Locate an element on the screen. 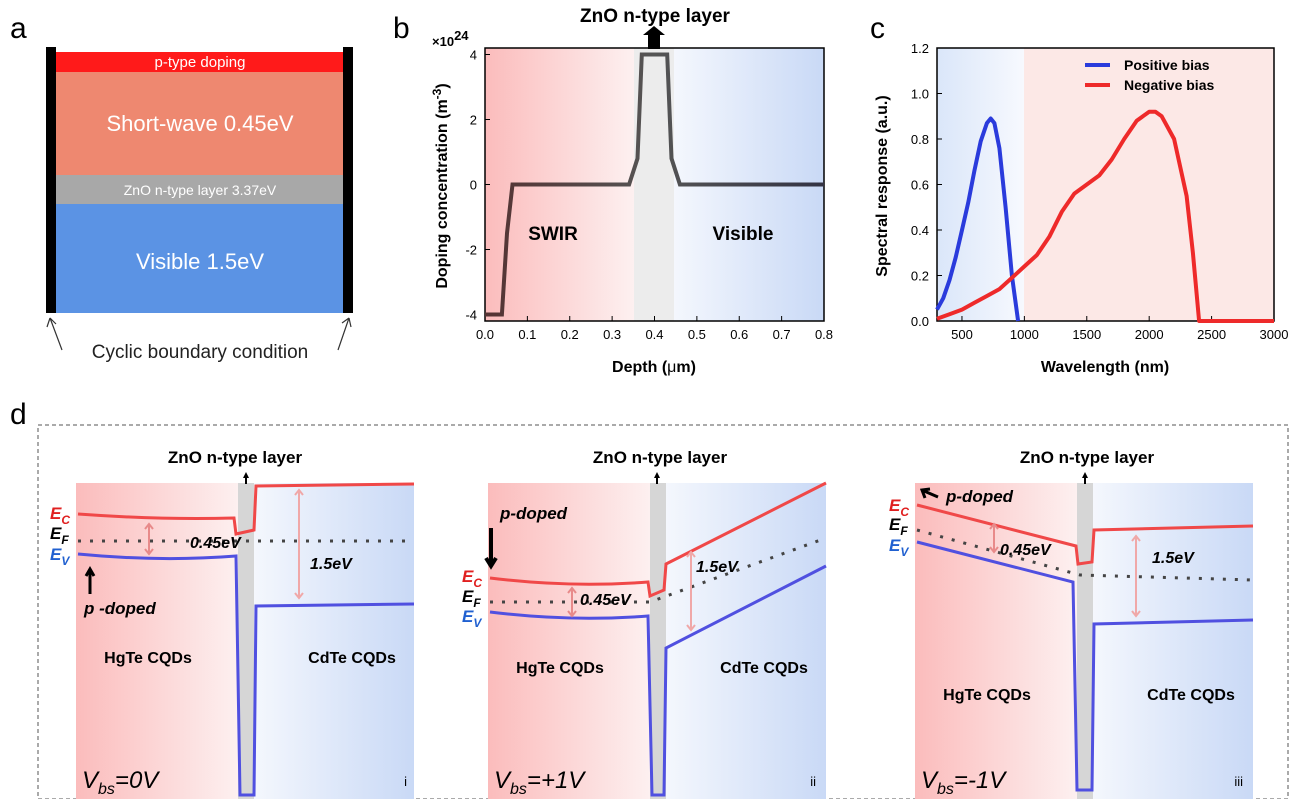 Image resolution: width=1293 pixels, height=799 pixels. region-c-red is located at coordinates (1149, 184).